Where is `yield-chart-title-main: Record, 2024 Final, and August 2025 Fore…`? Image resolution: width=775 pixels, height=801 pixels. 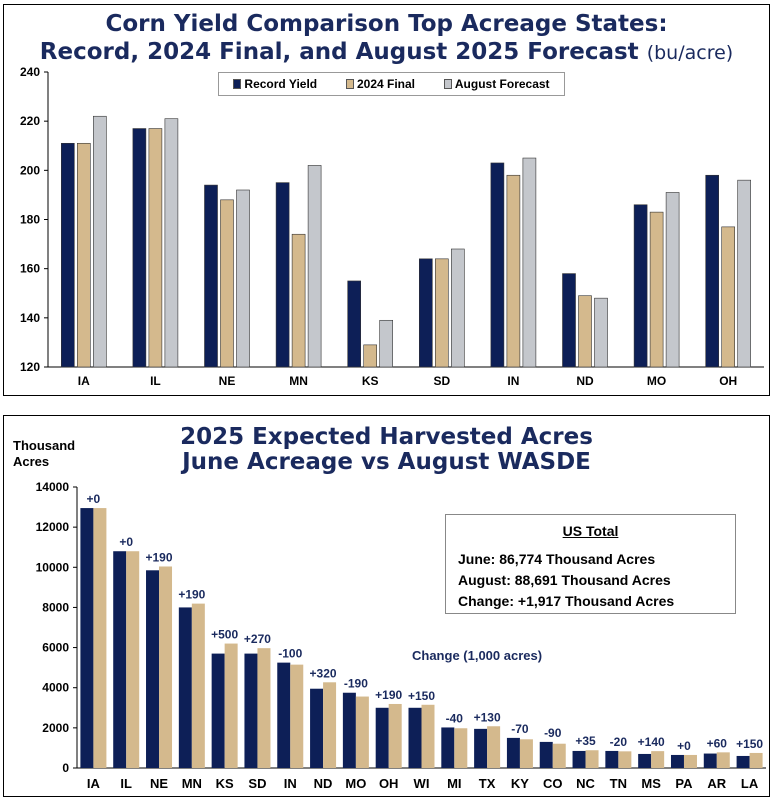 yield-chart-title-main: Record, 2024 Final, and August 2025 Fore… is located at coordinates (339, 52).